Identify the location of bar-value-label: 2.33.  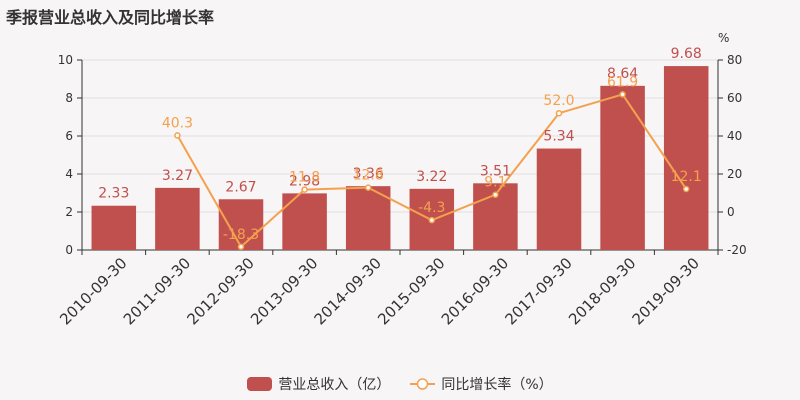
(113, 194).